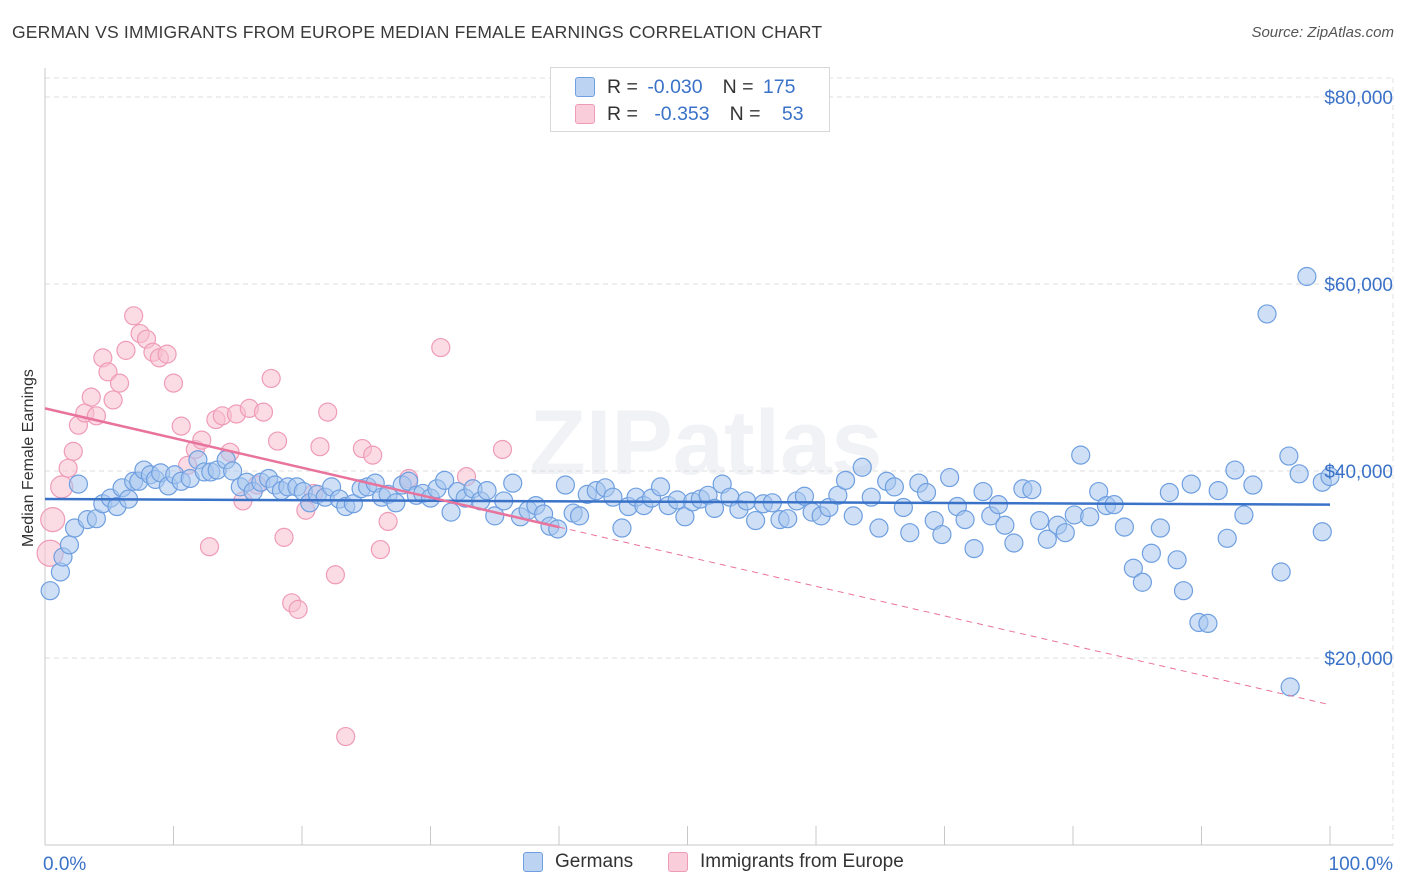 This screenshot has width=1406, height=892. What do you see at coordinates (533, 862) in the screenshot?
I see `germans-swatch` at bounding box center [533, 862].